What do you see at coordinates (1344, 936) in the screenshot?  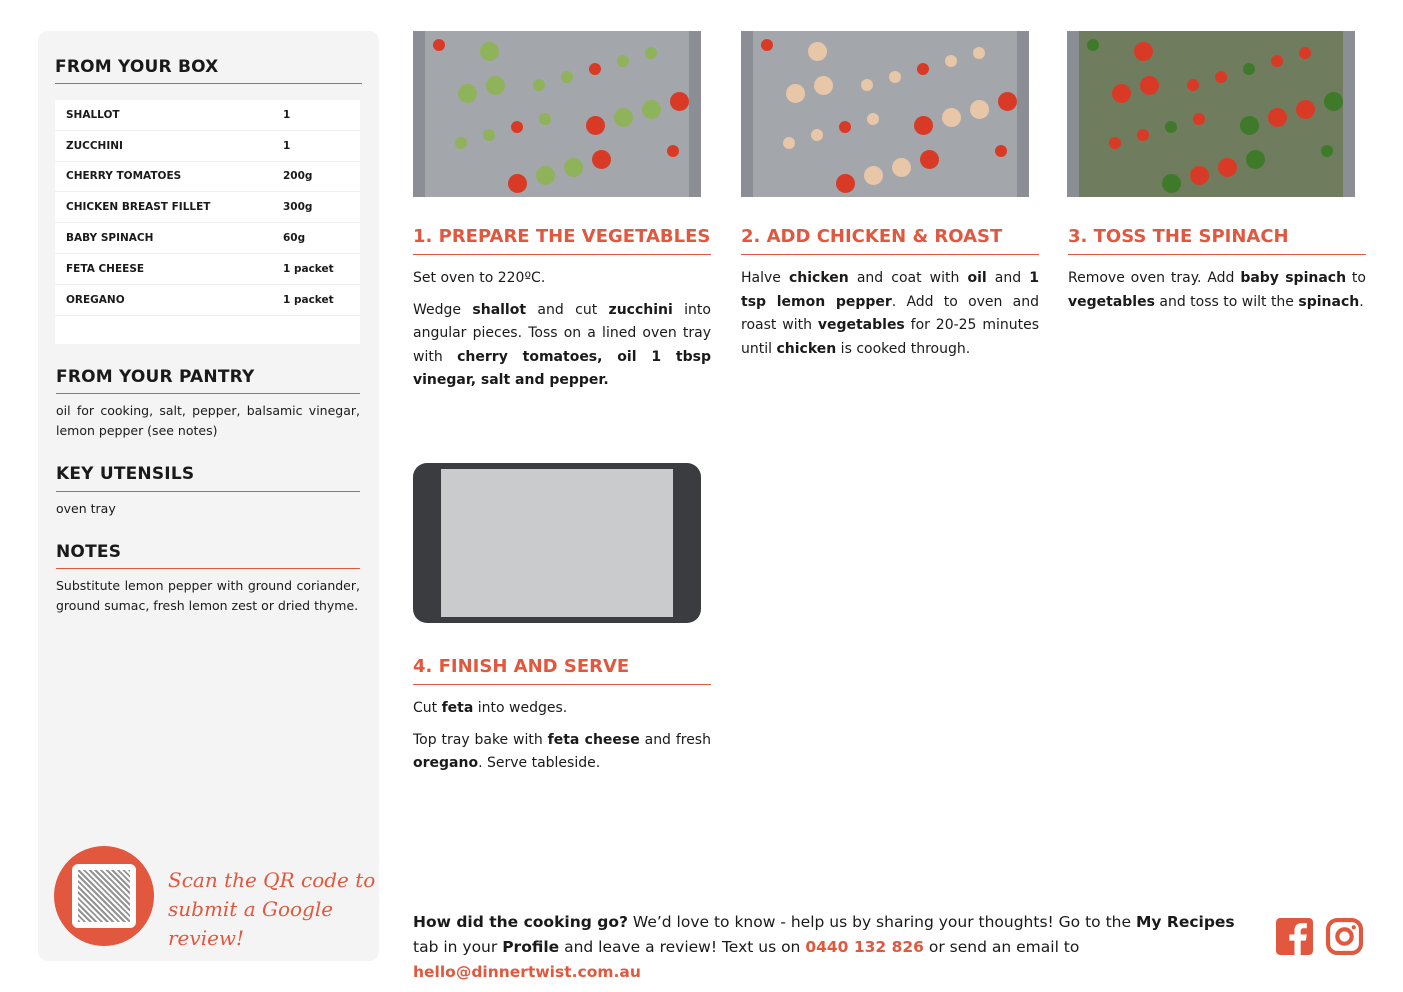 I see `instagram-icon` at bounding box center [1344, 936].